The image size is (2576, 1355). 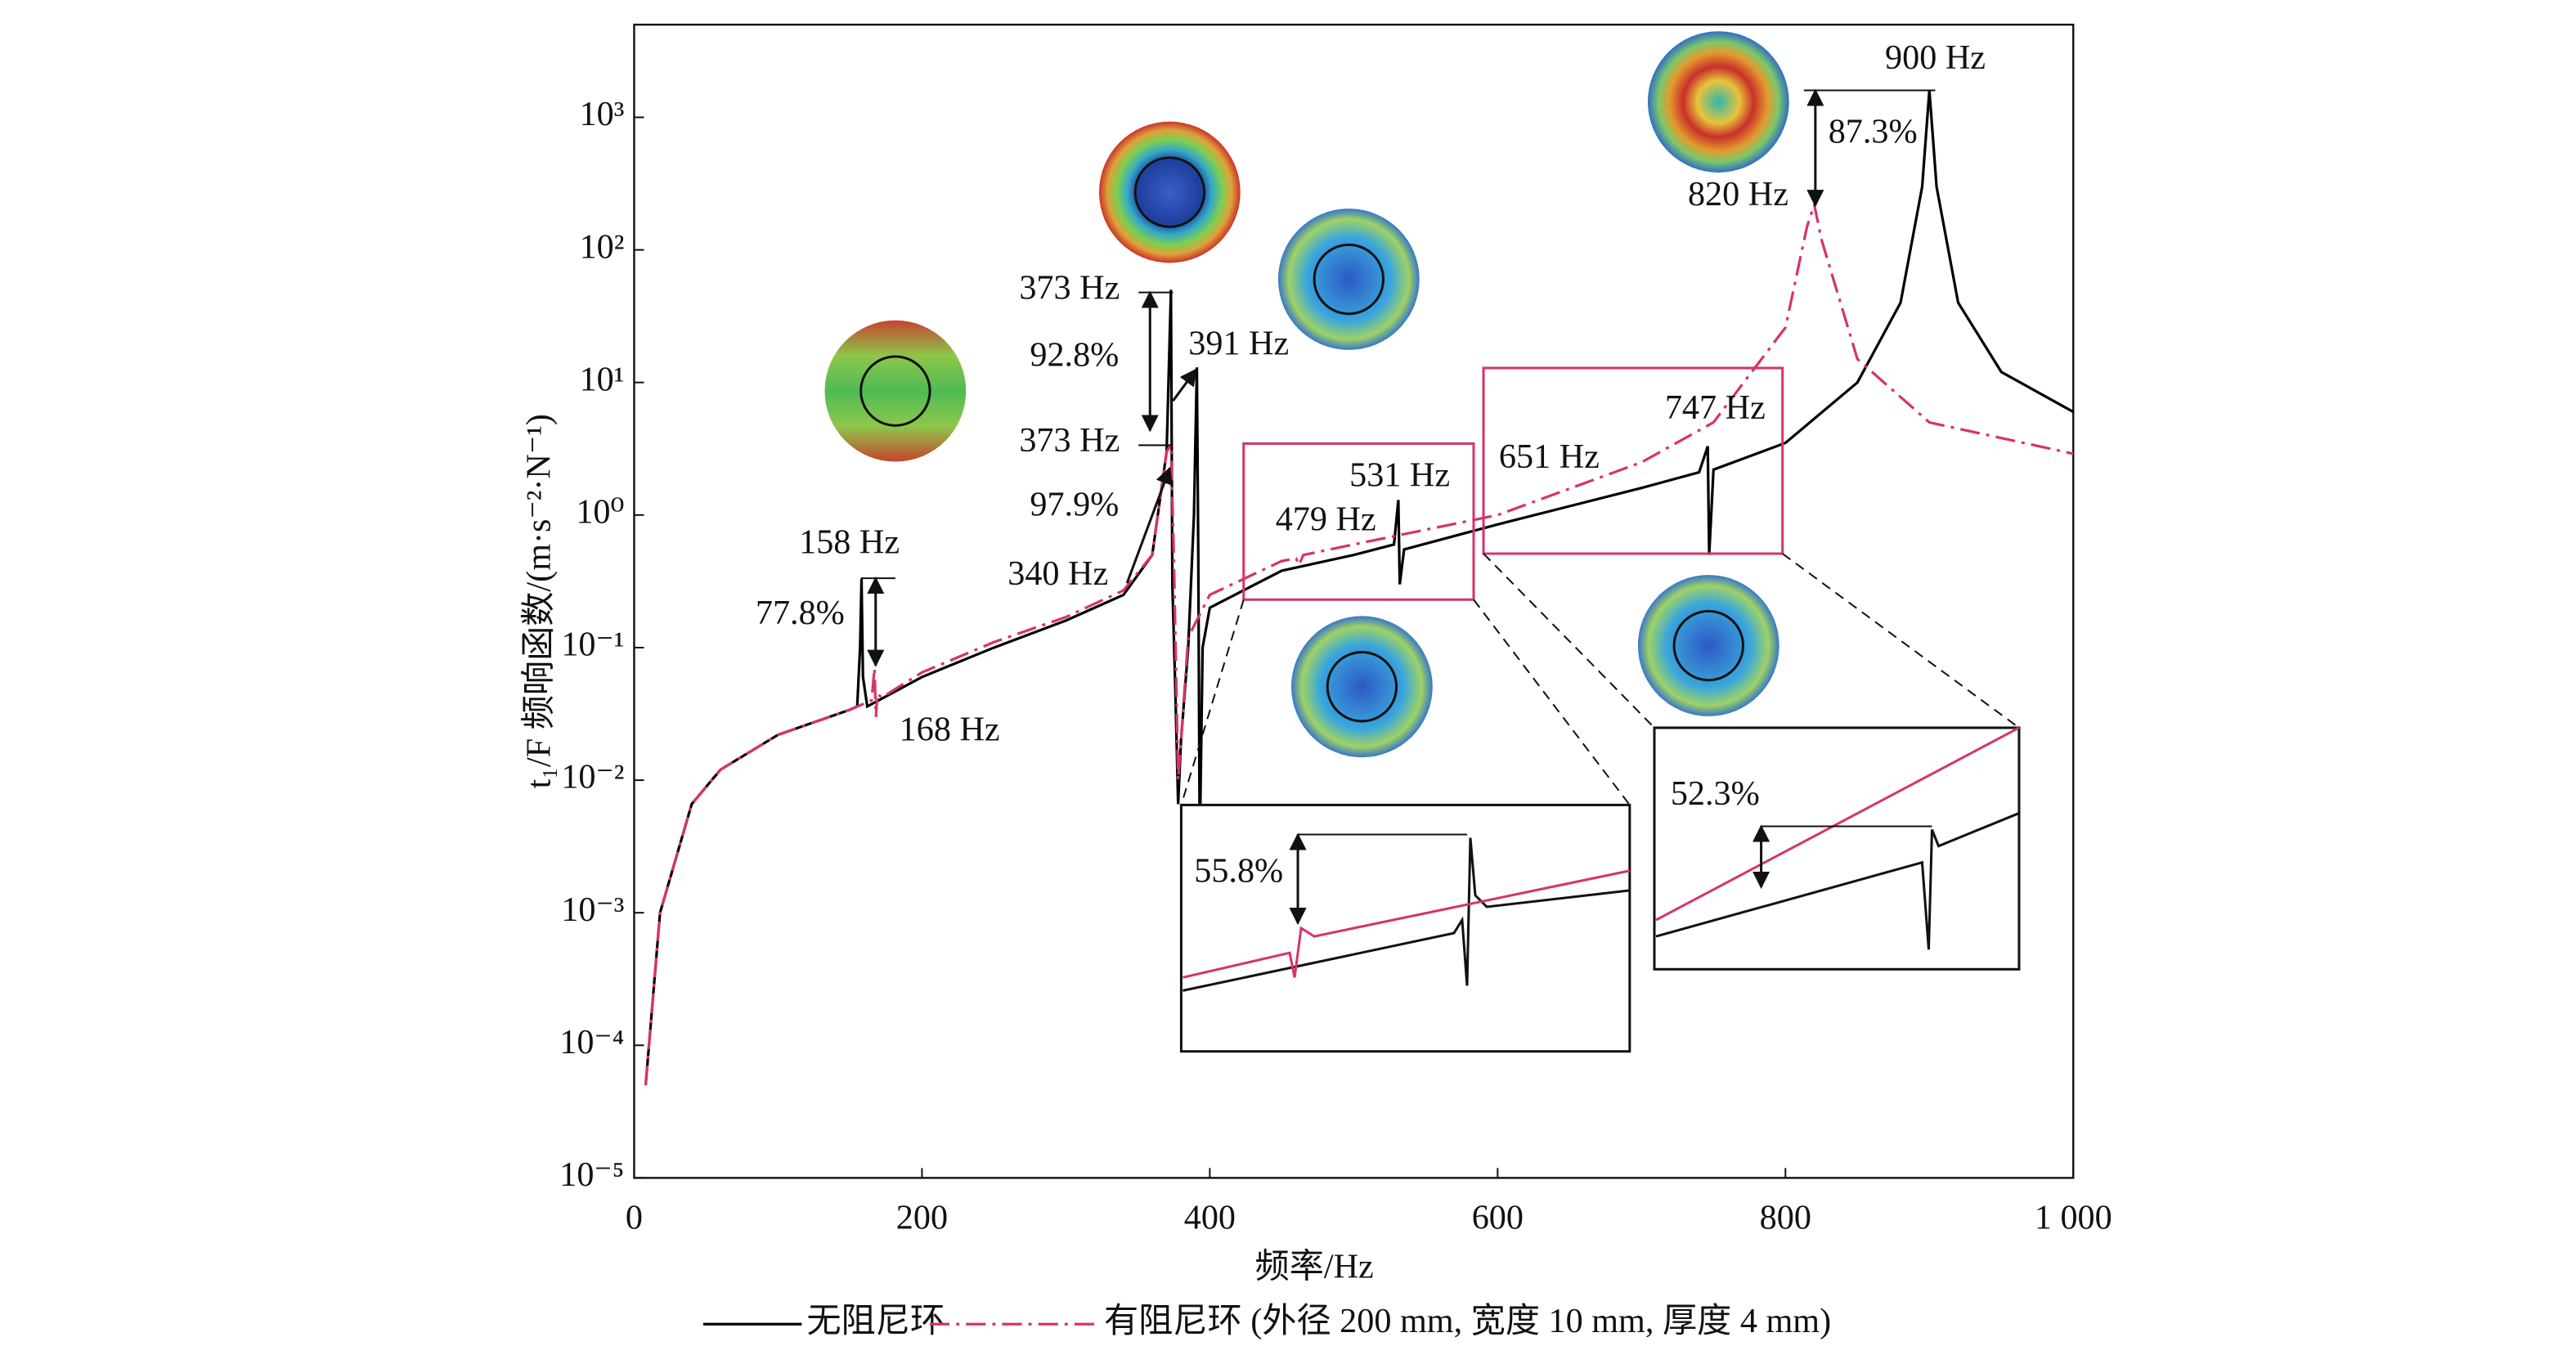 What do you see at coordinates (591, 1042) in the screenshot?
I see `y-tick-label: 10⁻⁴` at bounding box center [591, 1042].